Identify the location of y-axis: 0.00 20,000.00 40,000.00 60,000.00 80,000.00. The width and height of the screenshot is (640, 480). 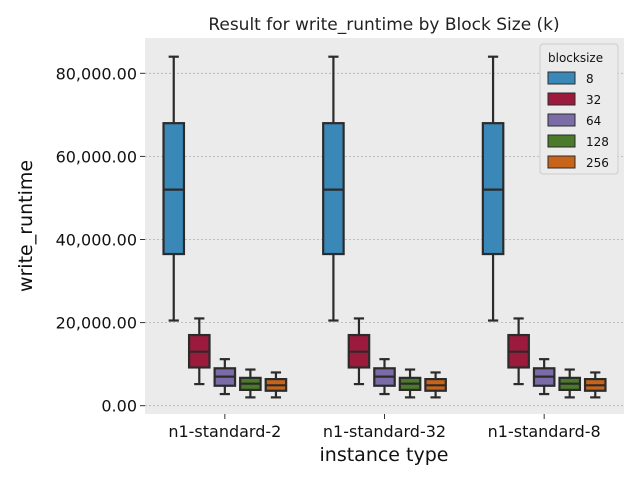
(100, 240).